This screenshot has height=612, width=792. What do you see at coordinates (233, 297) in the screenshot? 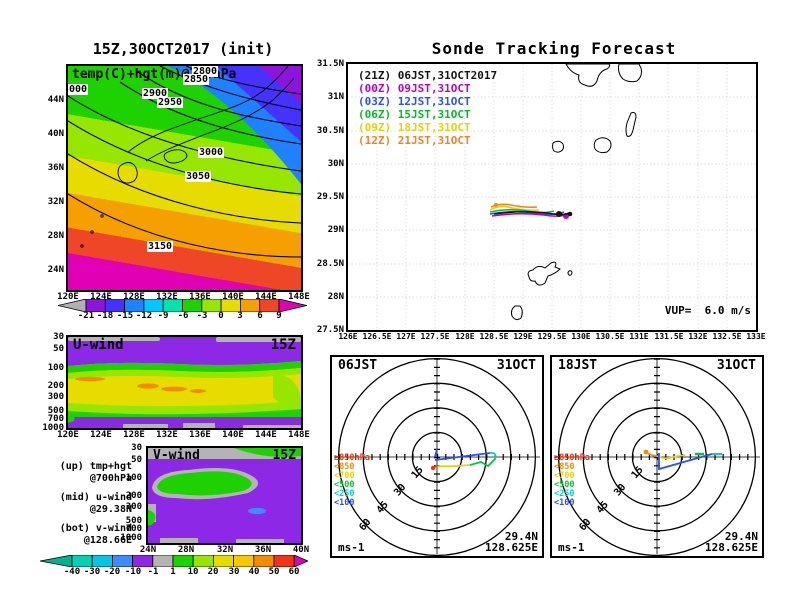
I see `x-tick-label: 140E` at bounding box center [233, 297].